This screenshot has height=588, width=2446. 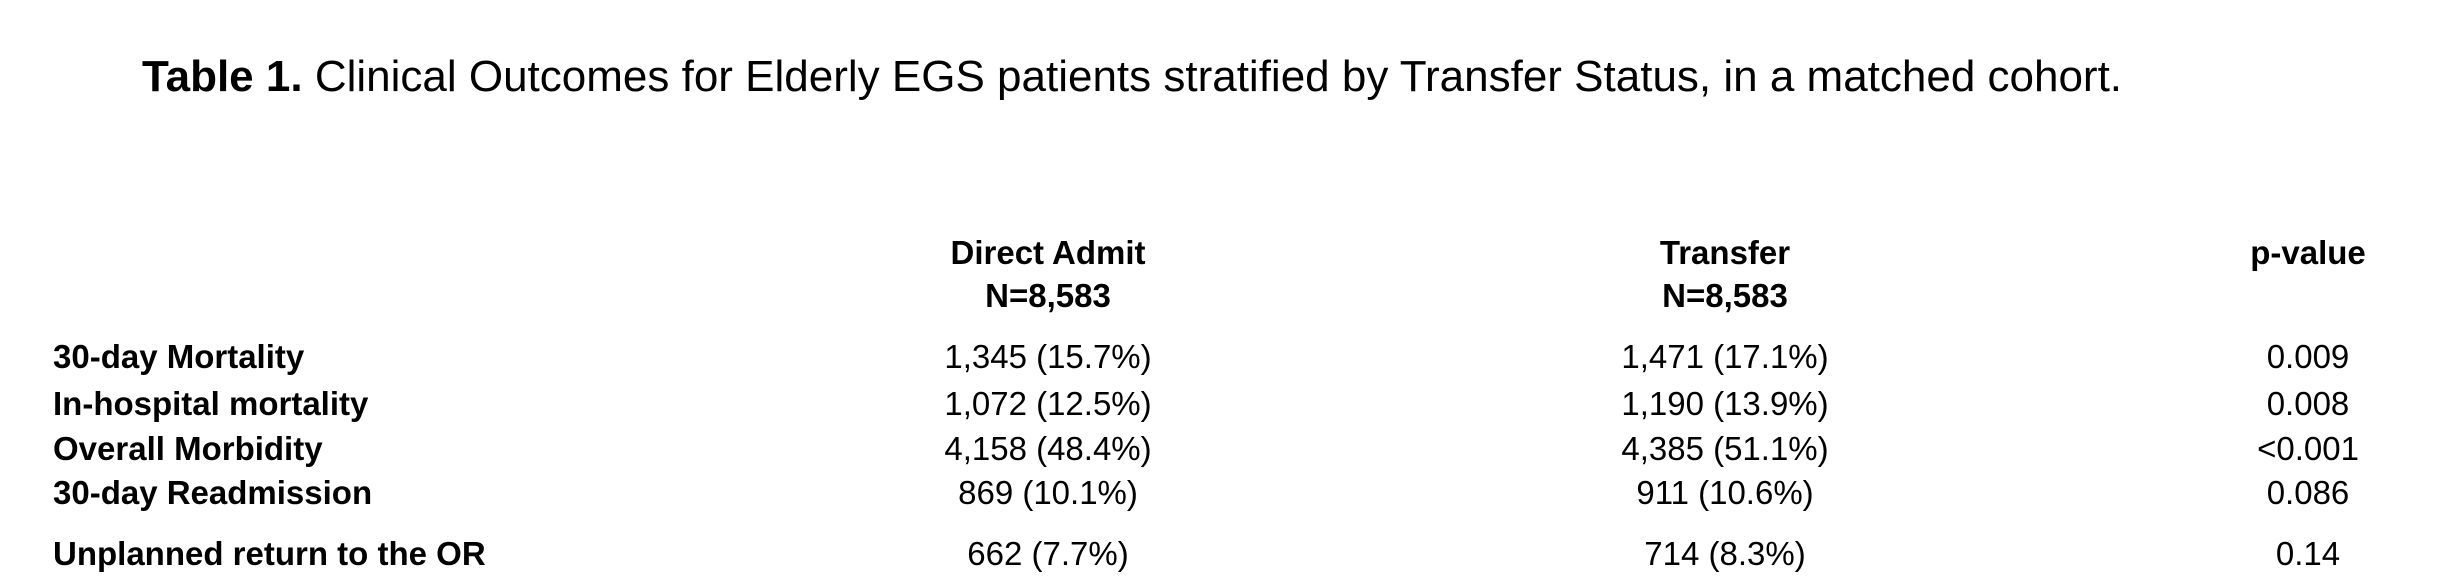 I want to click on column-header: Transfer, so click(x=1725, y=252).